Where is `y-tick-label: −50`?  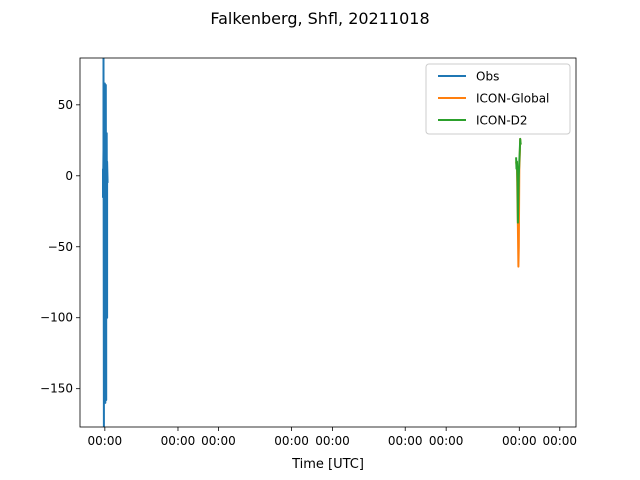 y-tick-label: −50 is located at coordinates (60, 247).